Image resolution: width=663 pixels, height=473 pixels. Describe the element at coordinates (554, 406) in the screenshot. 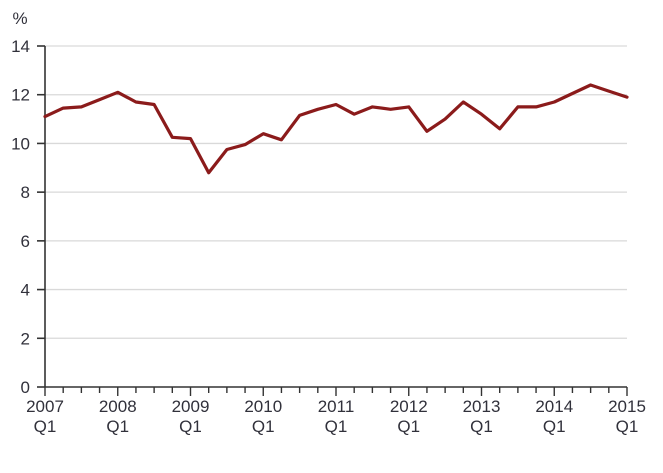

I see `x-tick-year-label: 2014` at that location.